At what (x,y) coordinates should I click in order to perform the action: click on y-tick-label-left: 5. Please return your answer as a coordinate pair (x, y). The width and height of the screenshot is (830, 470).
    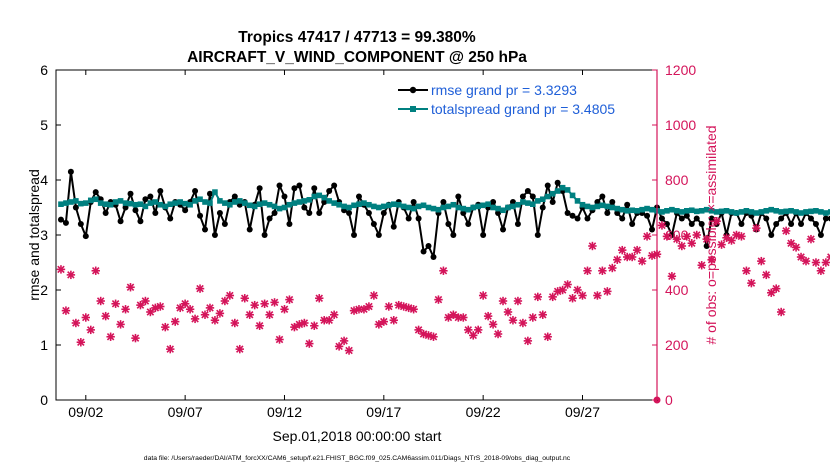
    Looking at the image, I should click on (44, 125).